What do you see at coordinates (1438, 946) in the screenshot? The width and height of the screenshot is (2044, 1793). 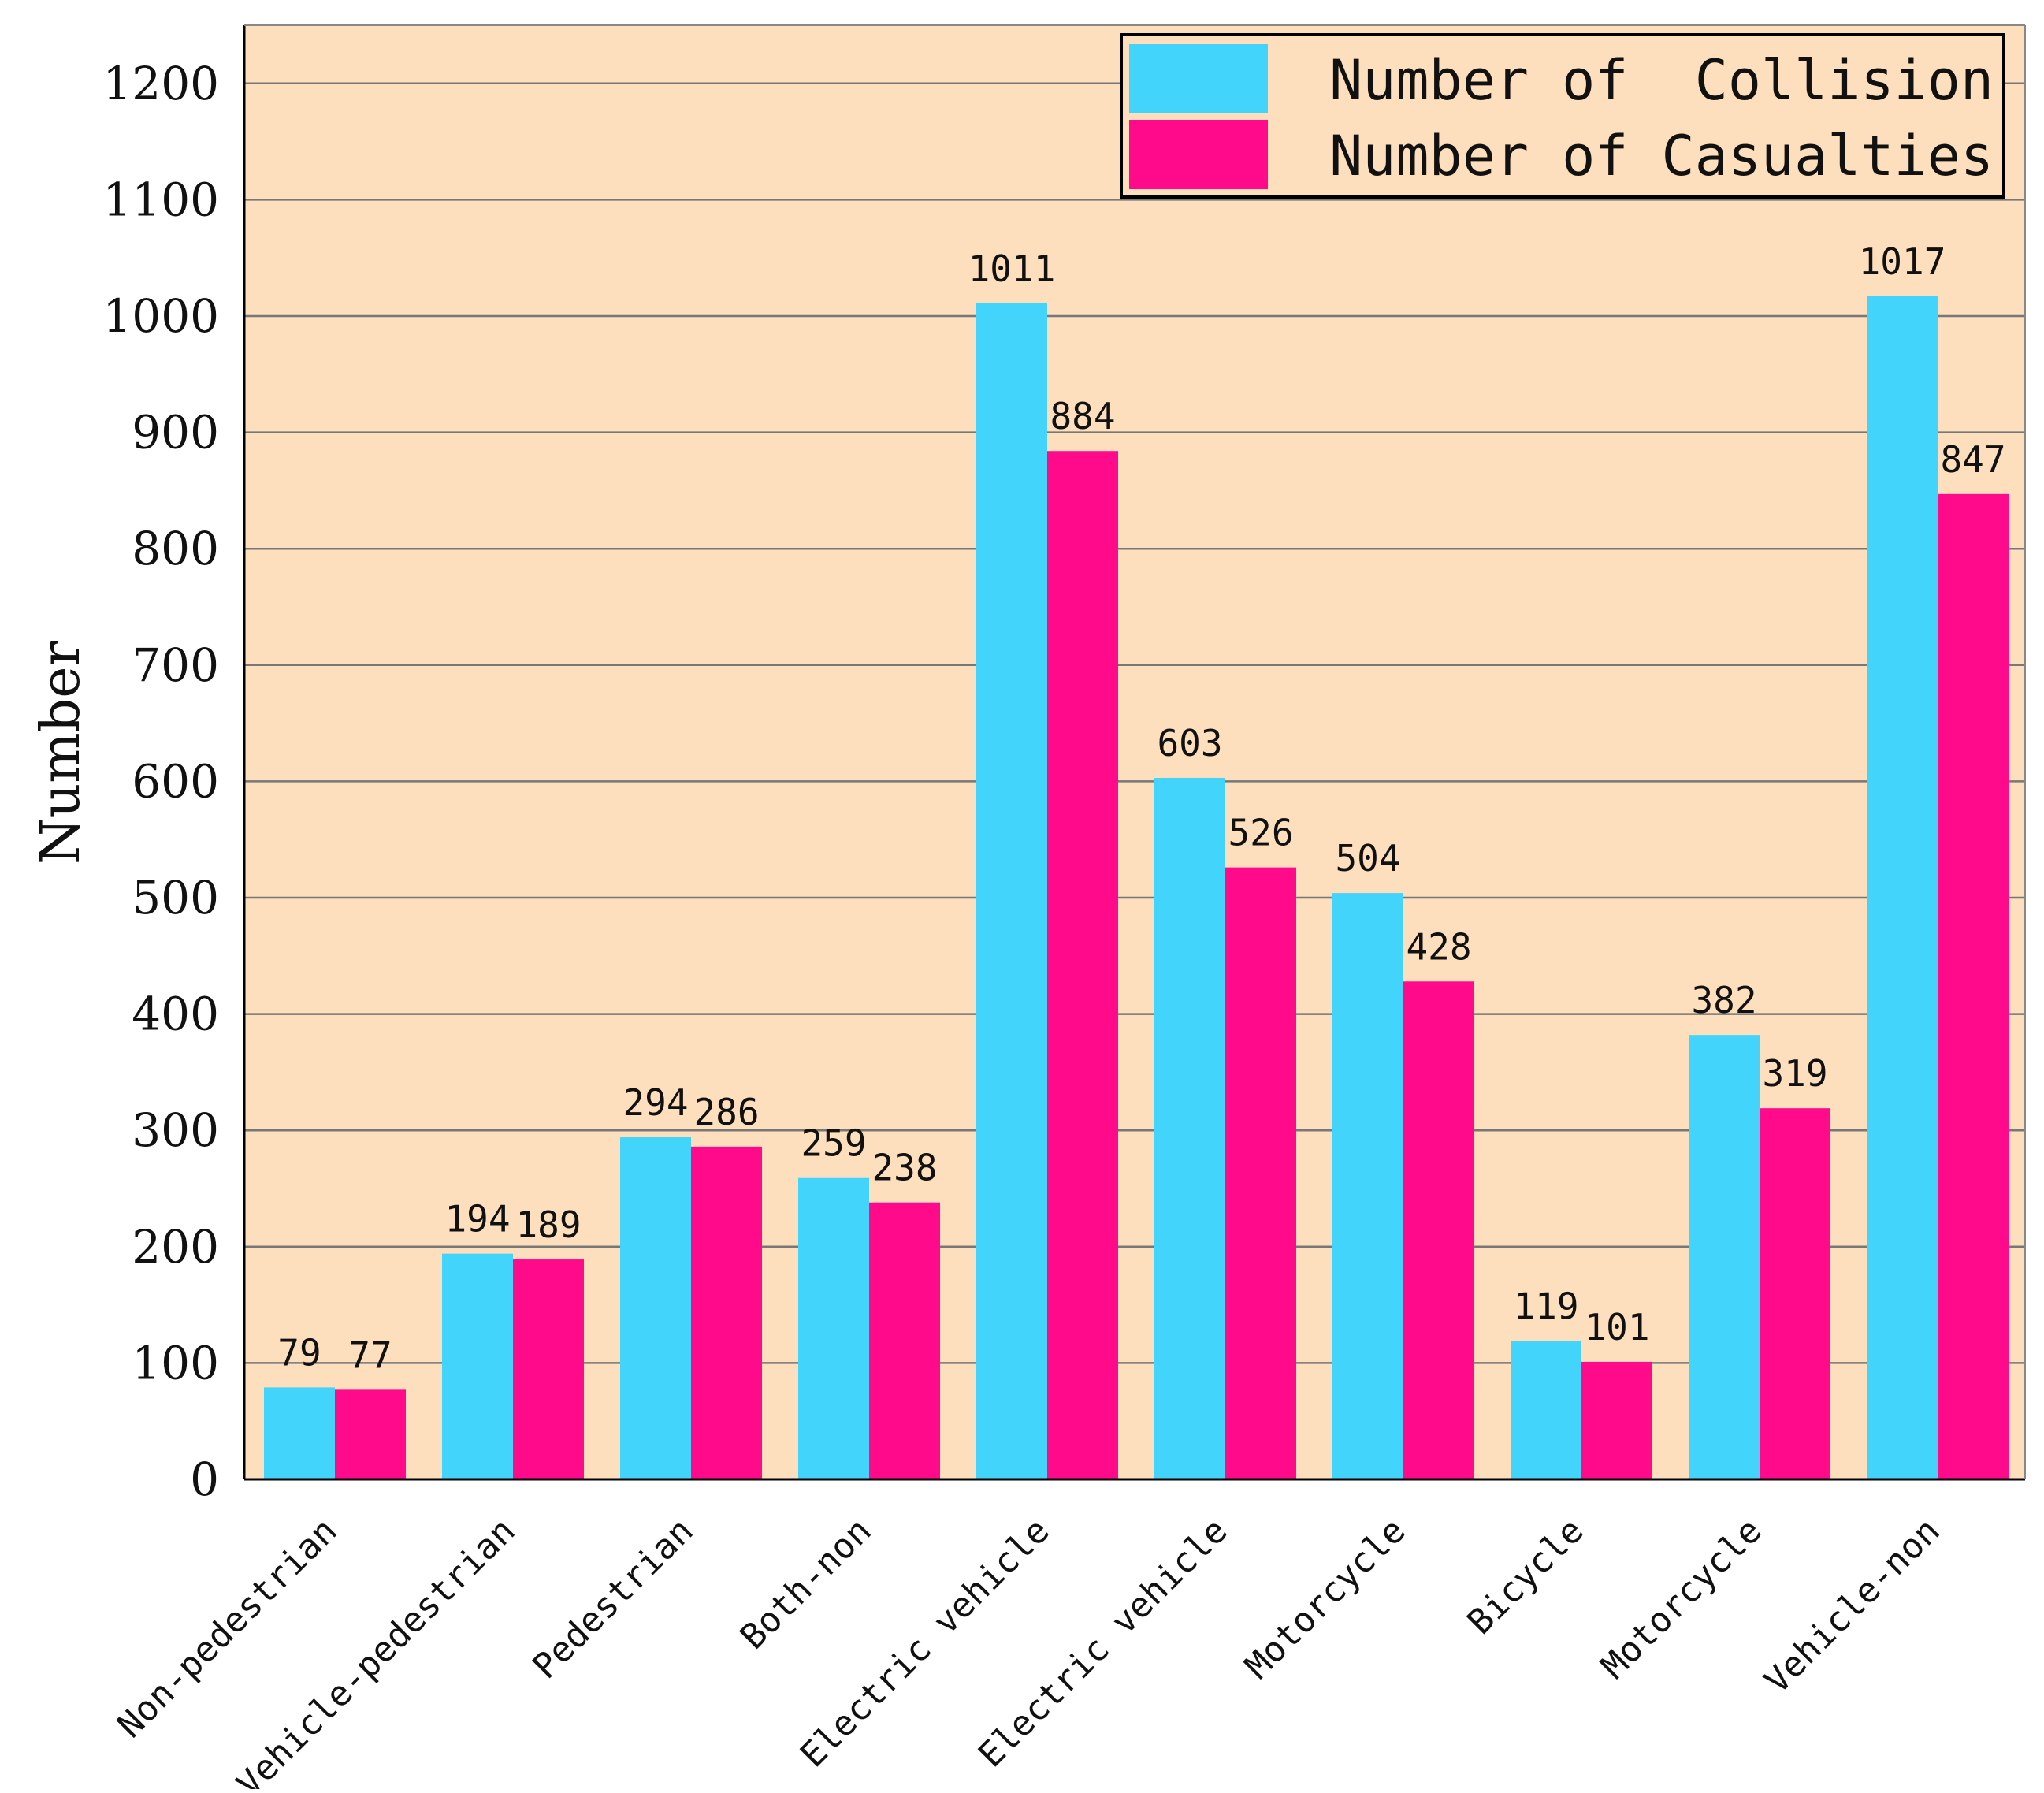 I see `data-label: 428` at bounding box center [1438, 946].